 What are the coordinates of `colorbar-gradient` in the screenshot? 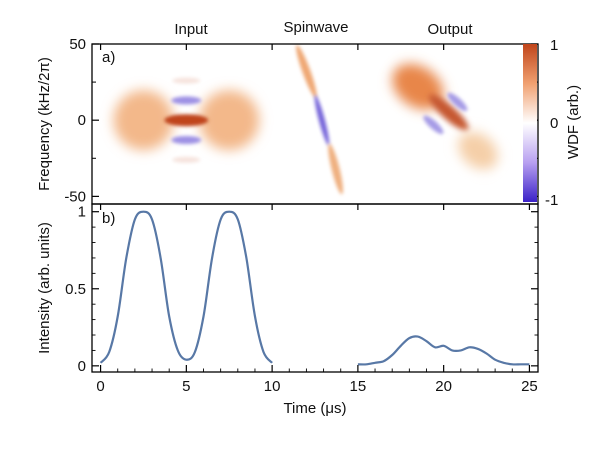 It's located at (530, 123).